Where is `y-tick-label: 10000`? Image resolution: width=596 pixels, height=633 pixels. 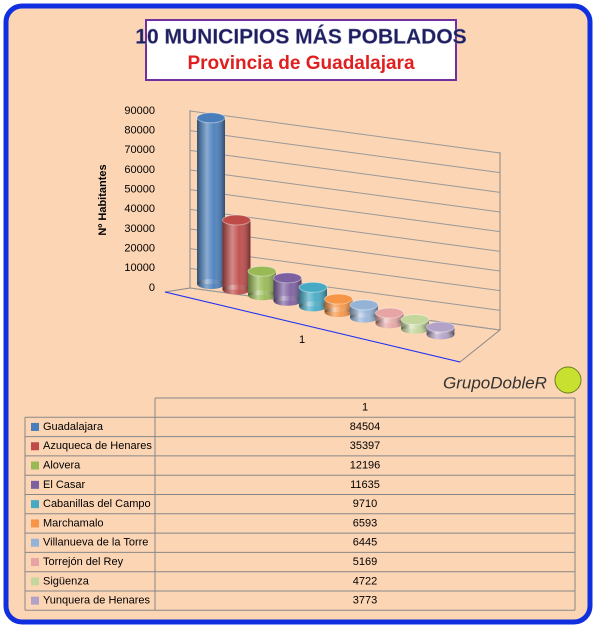
y-tick-label: 10000 is located at coordinates (139, 268).